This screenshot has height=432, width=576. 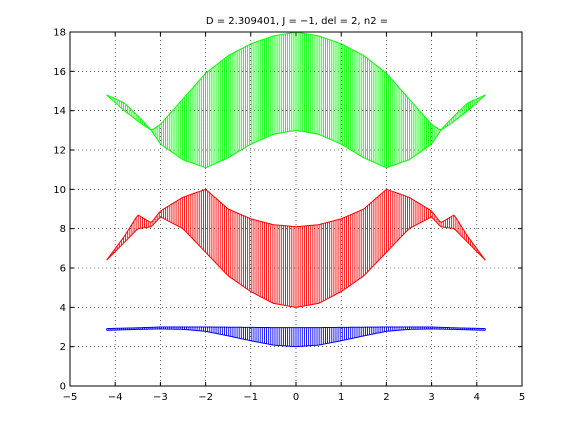 What do you see at coordinates (297, 21) in the screenshot?
I see `chart-title: D = 2.309401, J = −1, del = 2, n2 =` at bounding box center [297, 21].